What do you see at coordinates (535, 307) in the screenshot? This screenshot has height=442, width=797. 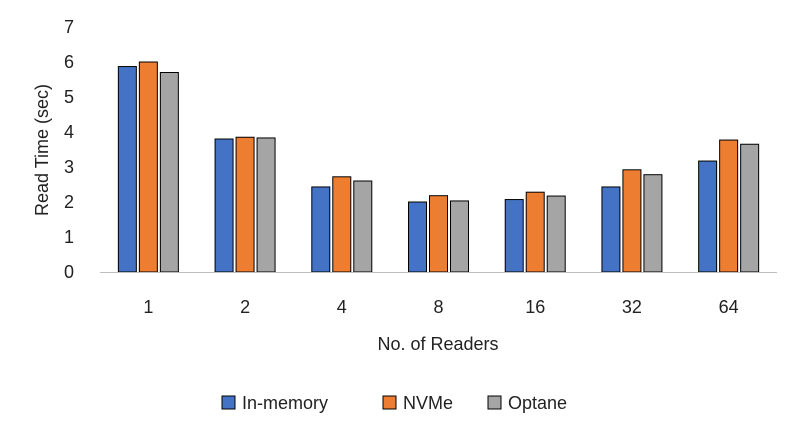 I see `x-tick-label: 16` at bounding box center [535, 307].